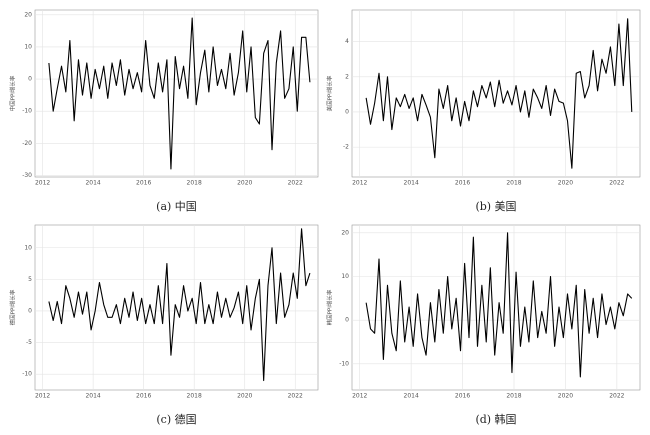 The height and width of the screenshot is (435, 650). Describe the element at coordinates (330, 307) in the screenshot. I see `y-axis-label: 韩国PPI增长率` at that location.